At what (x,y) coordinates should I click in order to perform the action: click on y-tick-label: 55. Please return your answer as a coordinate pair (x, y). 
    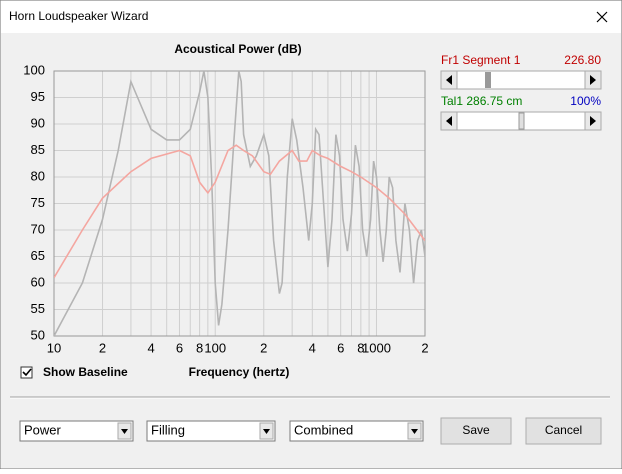
    Looking at the image, I should click on (38, 308).